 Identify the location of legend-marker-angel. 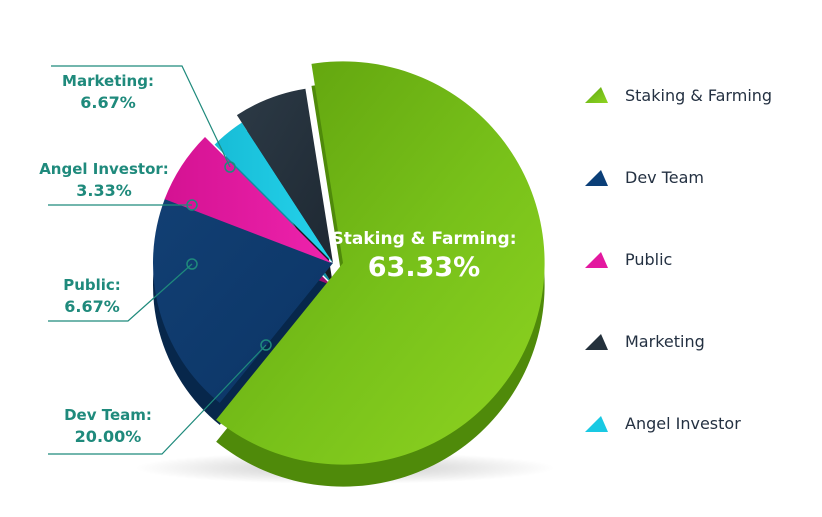
(596, 424).